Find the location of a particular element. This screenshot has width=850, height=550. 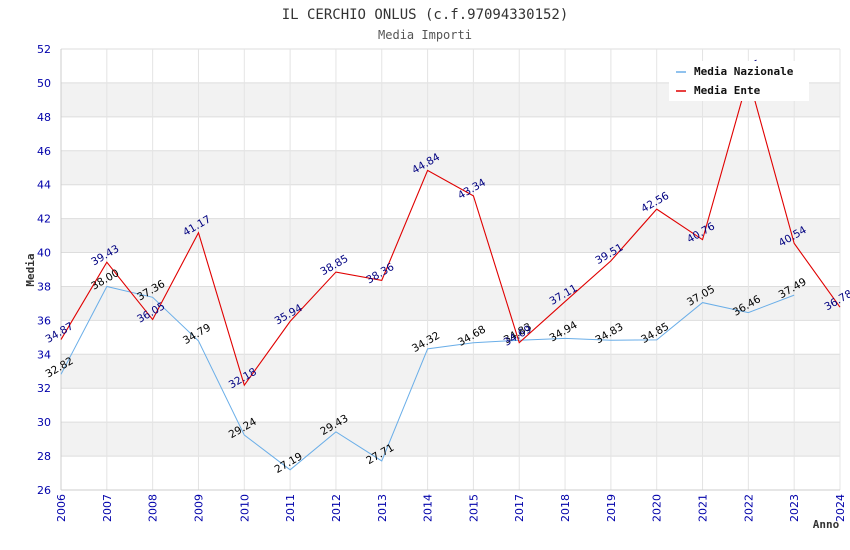

x-tick-label: 2018 is located at coordinates (565, 508).